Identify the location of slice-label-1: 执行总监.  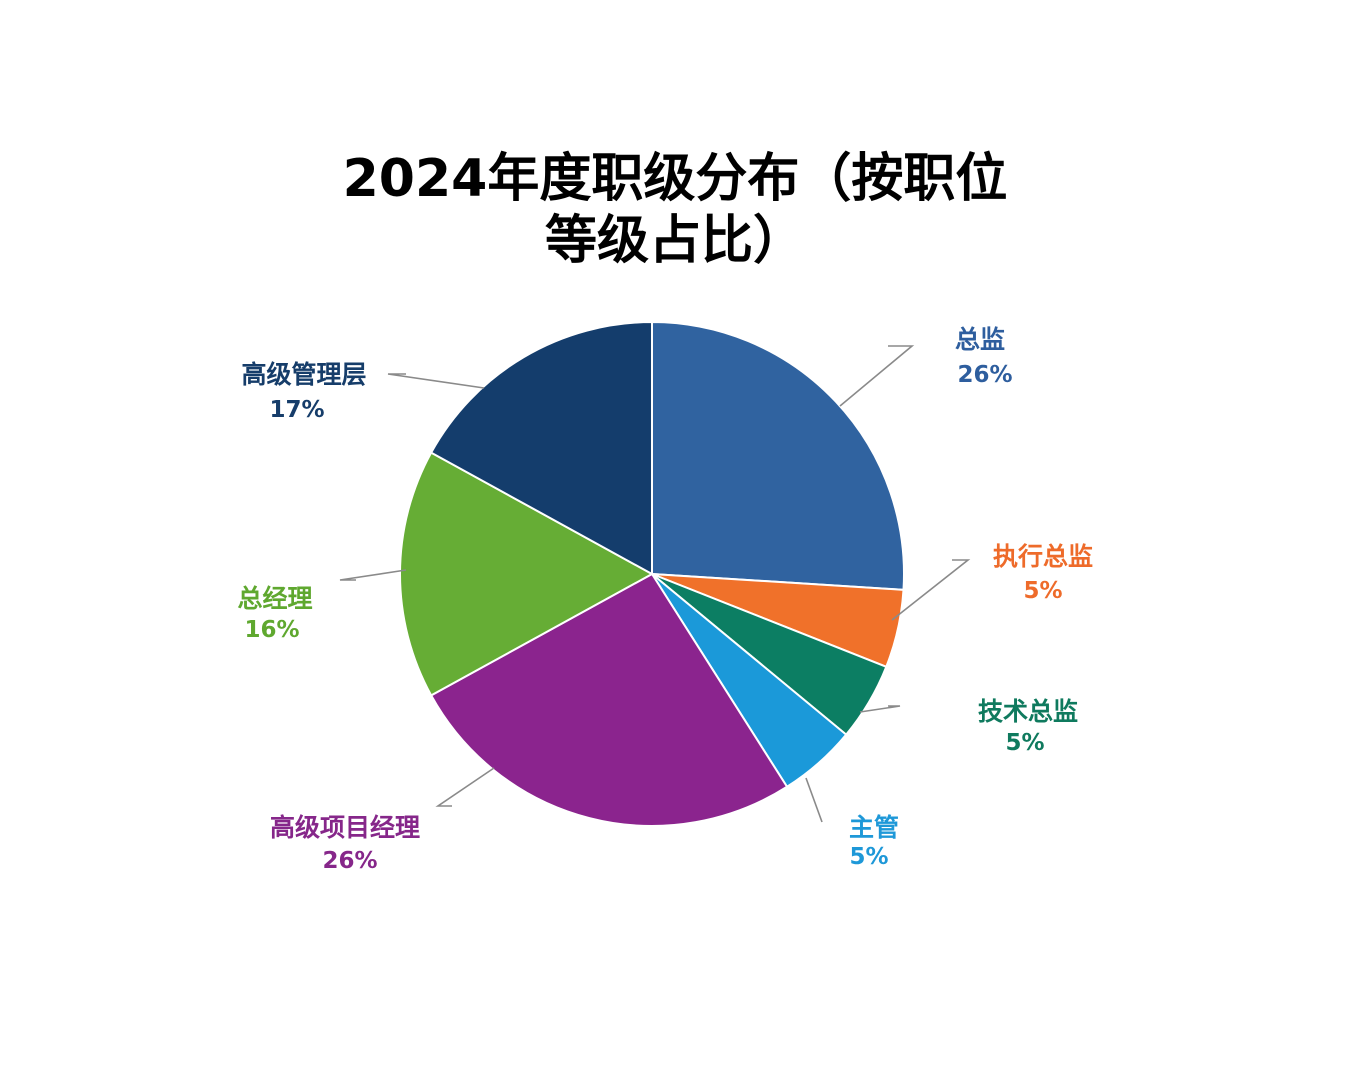
(1043, 556).